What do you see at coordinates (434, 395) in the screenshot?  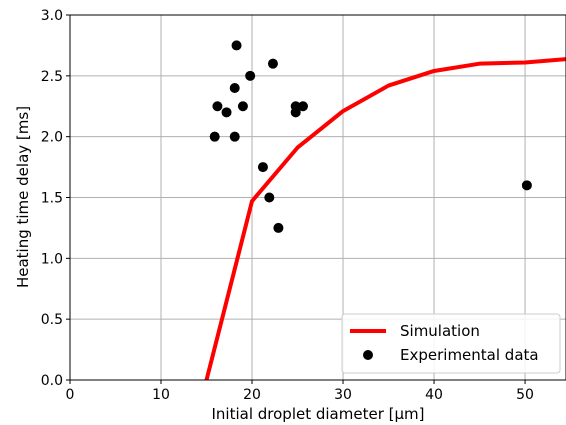 I see `x-tick-label: 40` at bounding box center [434, 395].